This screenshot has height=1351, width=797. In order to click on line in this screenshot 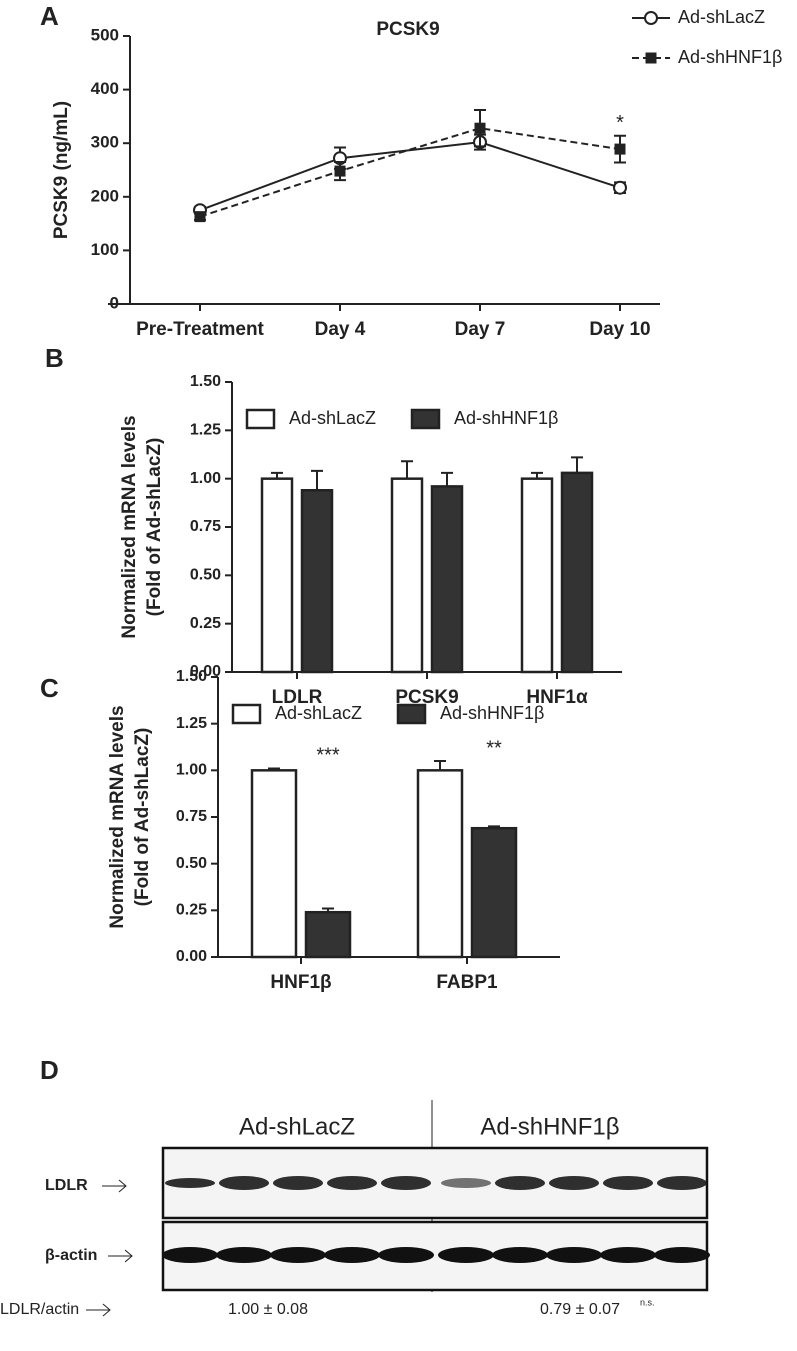, I will do `click(410, 176)`.